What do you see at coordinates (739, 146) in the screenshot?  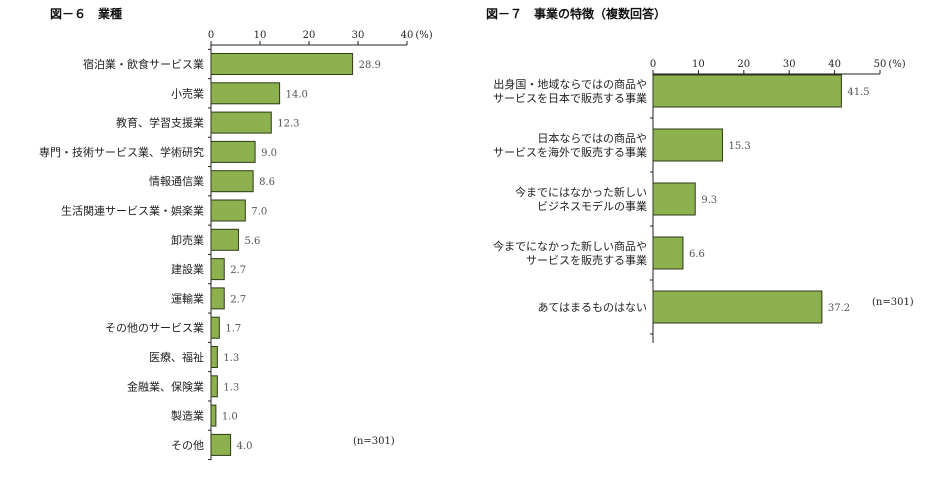 I see `chart2-value-label: 15.3` at bounding box center [739, 146].